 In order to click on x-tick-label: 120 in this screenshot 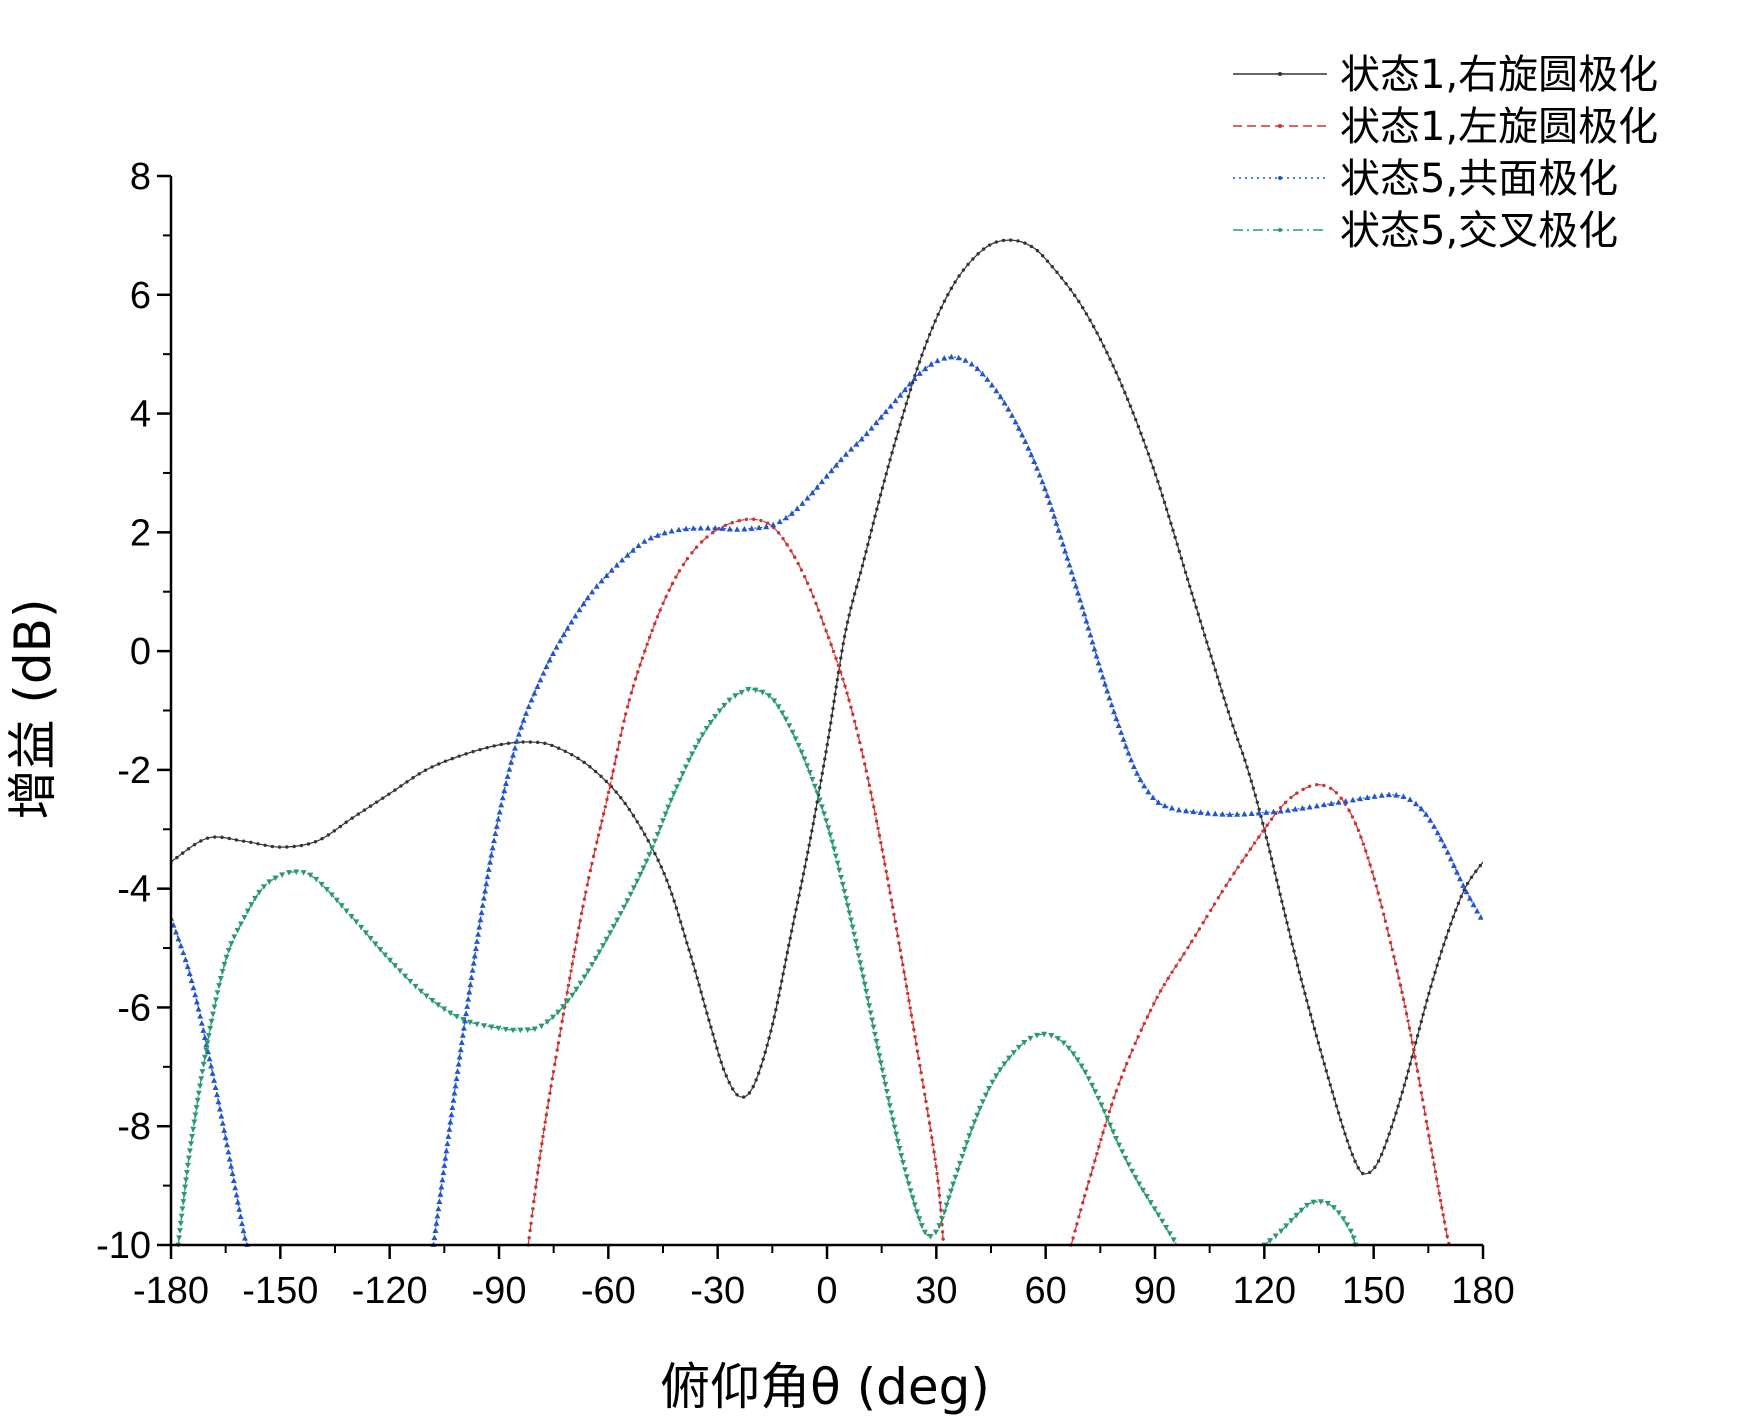, I will do `click(1264, 1291)`.